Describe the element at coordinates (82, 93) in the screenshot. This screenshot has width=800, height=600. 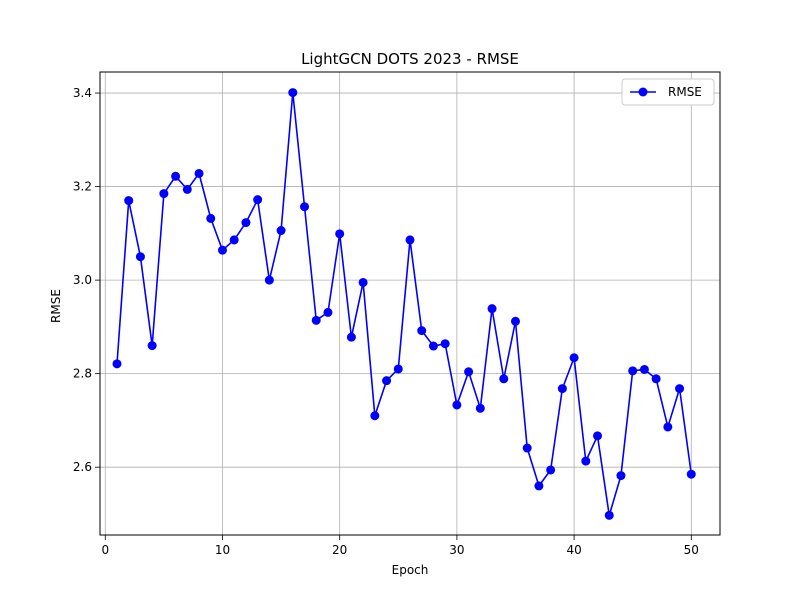
I see `y-tick-label: 3.4` at that location.